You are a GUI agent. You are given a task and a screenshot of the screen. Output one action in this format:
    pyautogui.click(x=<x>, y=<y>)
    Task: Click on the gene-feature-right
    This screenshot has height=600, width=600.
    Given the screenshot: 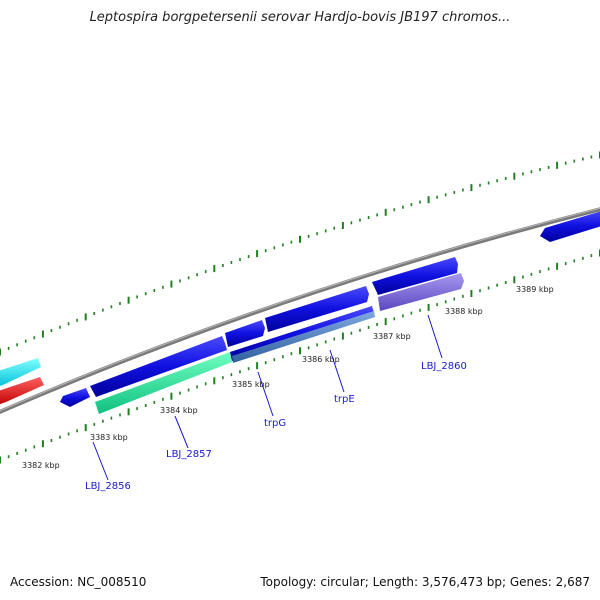 What is the action you would take?
    pyautogui.click(x=570, y=226)
    